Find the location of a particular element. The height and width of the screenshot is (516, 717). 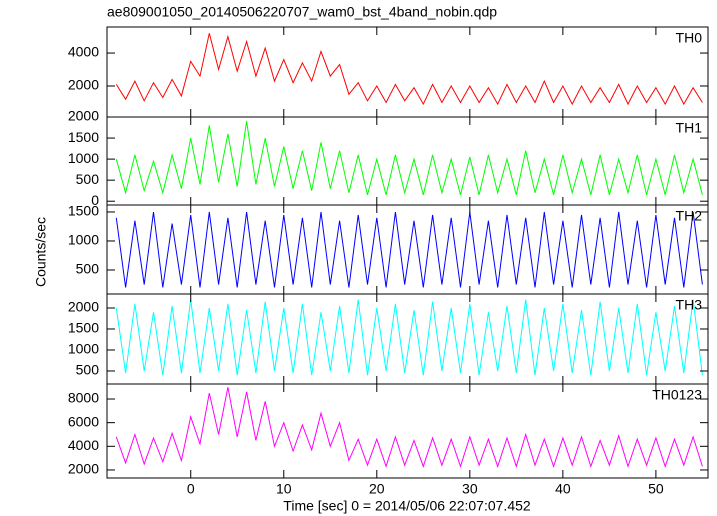

panel-label: TH3 is located at coordinates (689, 305).